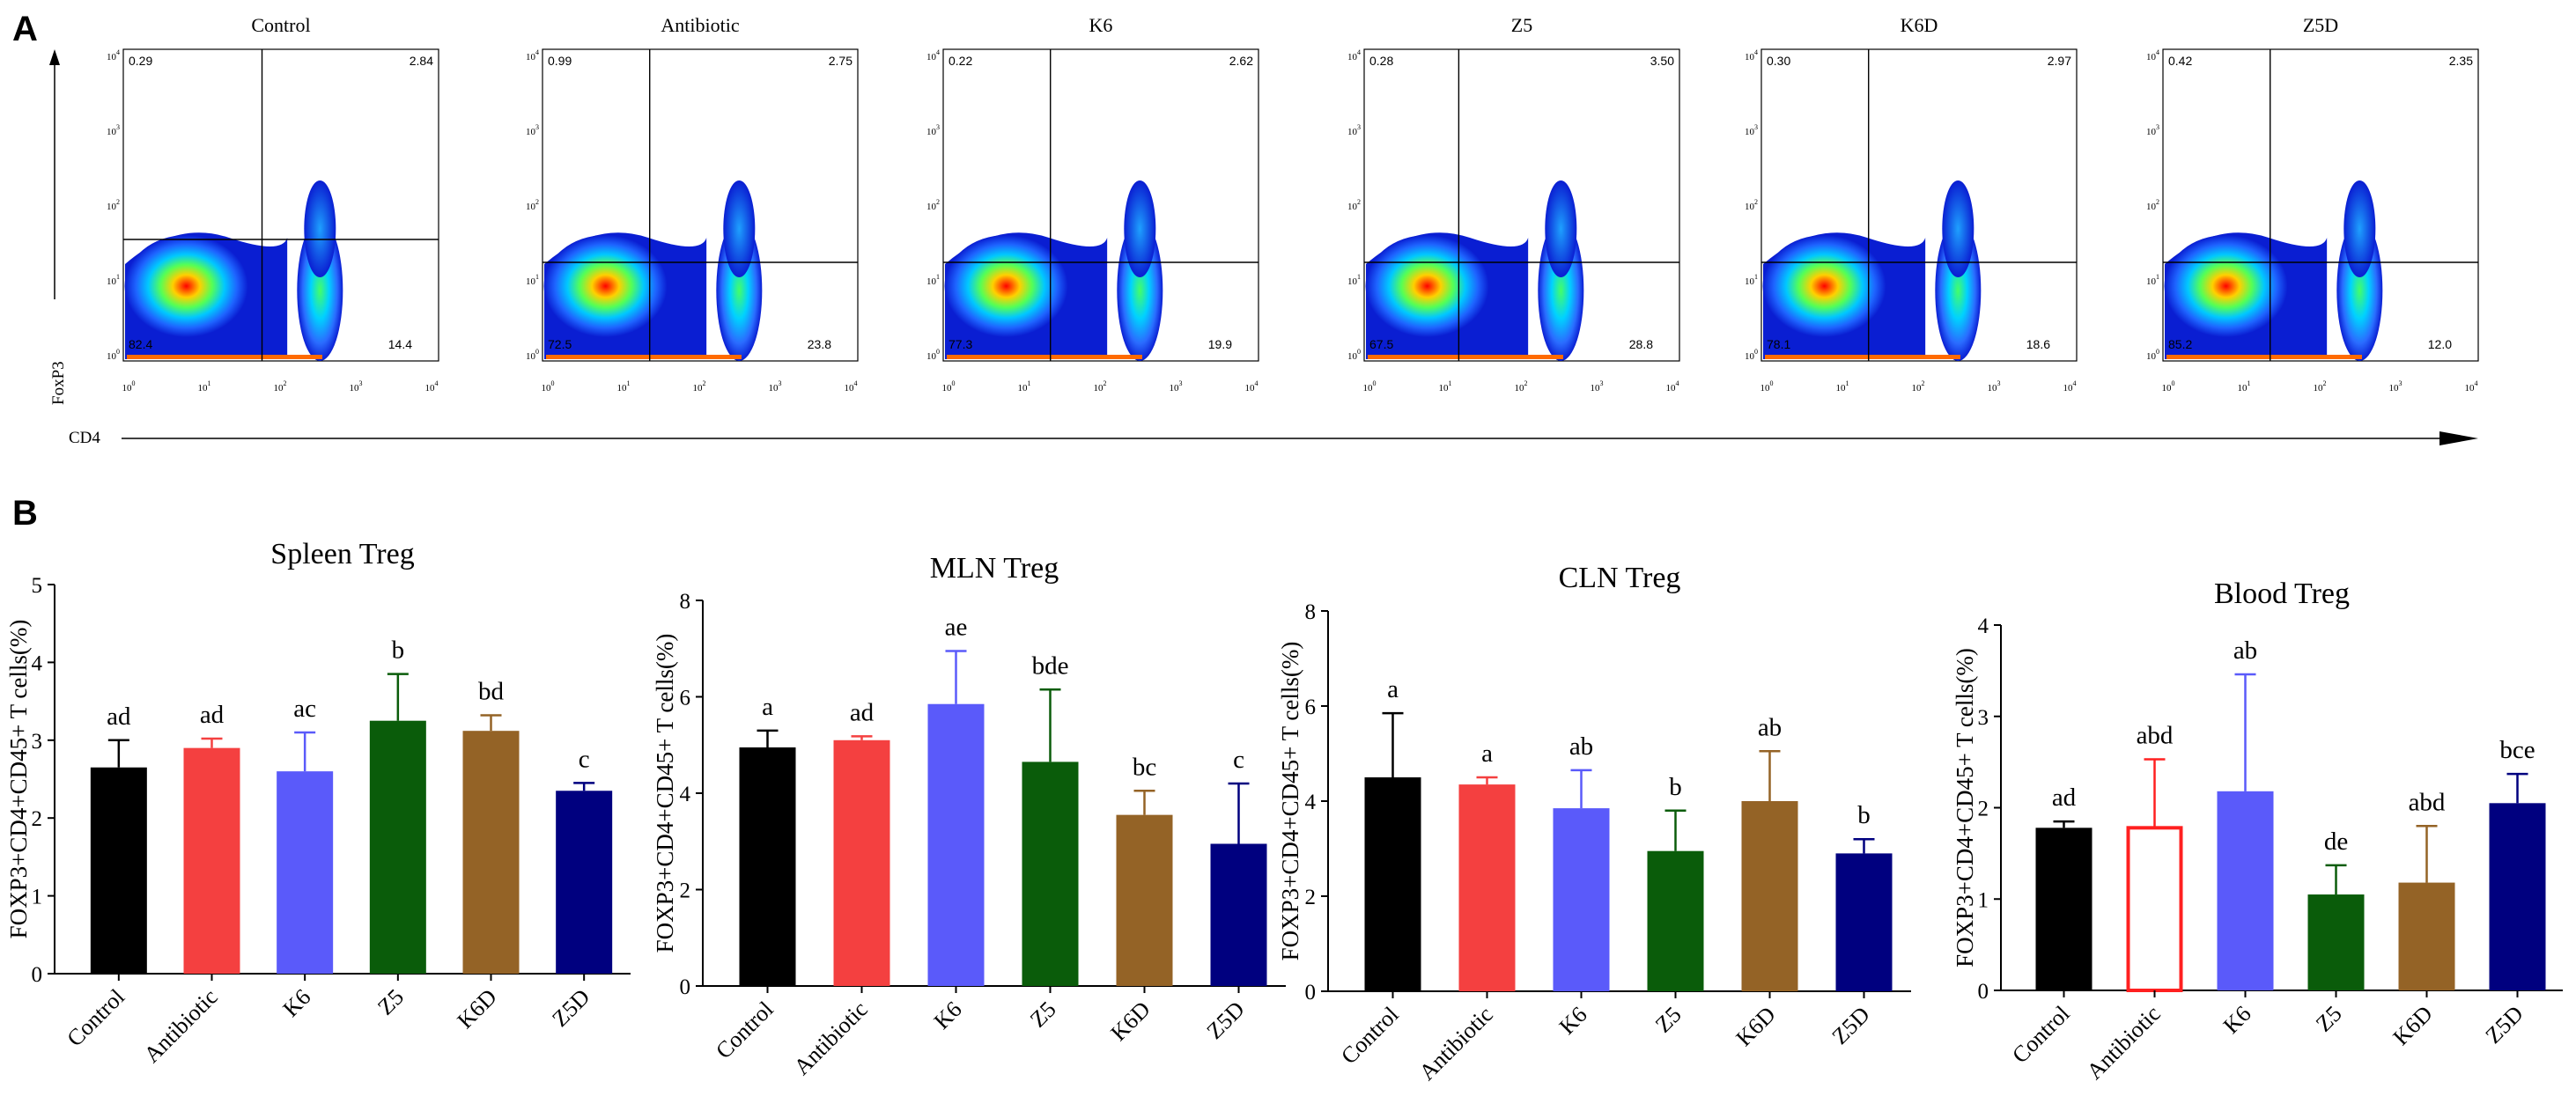 The image size is (2576, 1111). What do you see at coordinates (280, 25) in the screenshot?
I see `facs-plot-title: Control` at bounding box center [280, 25].